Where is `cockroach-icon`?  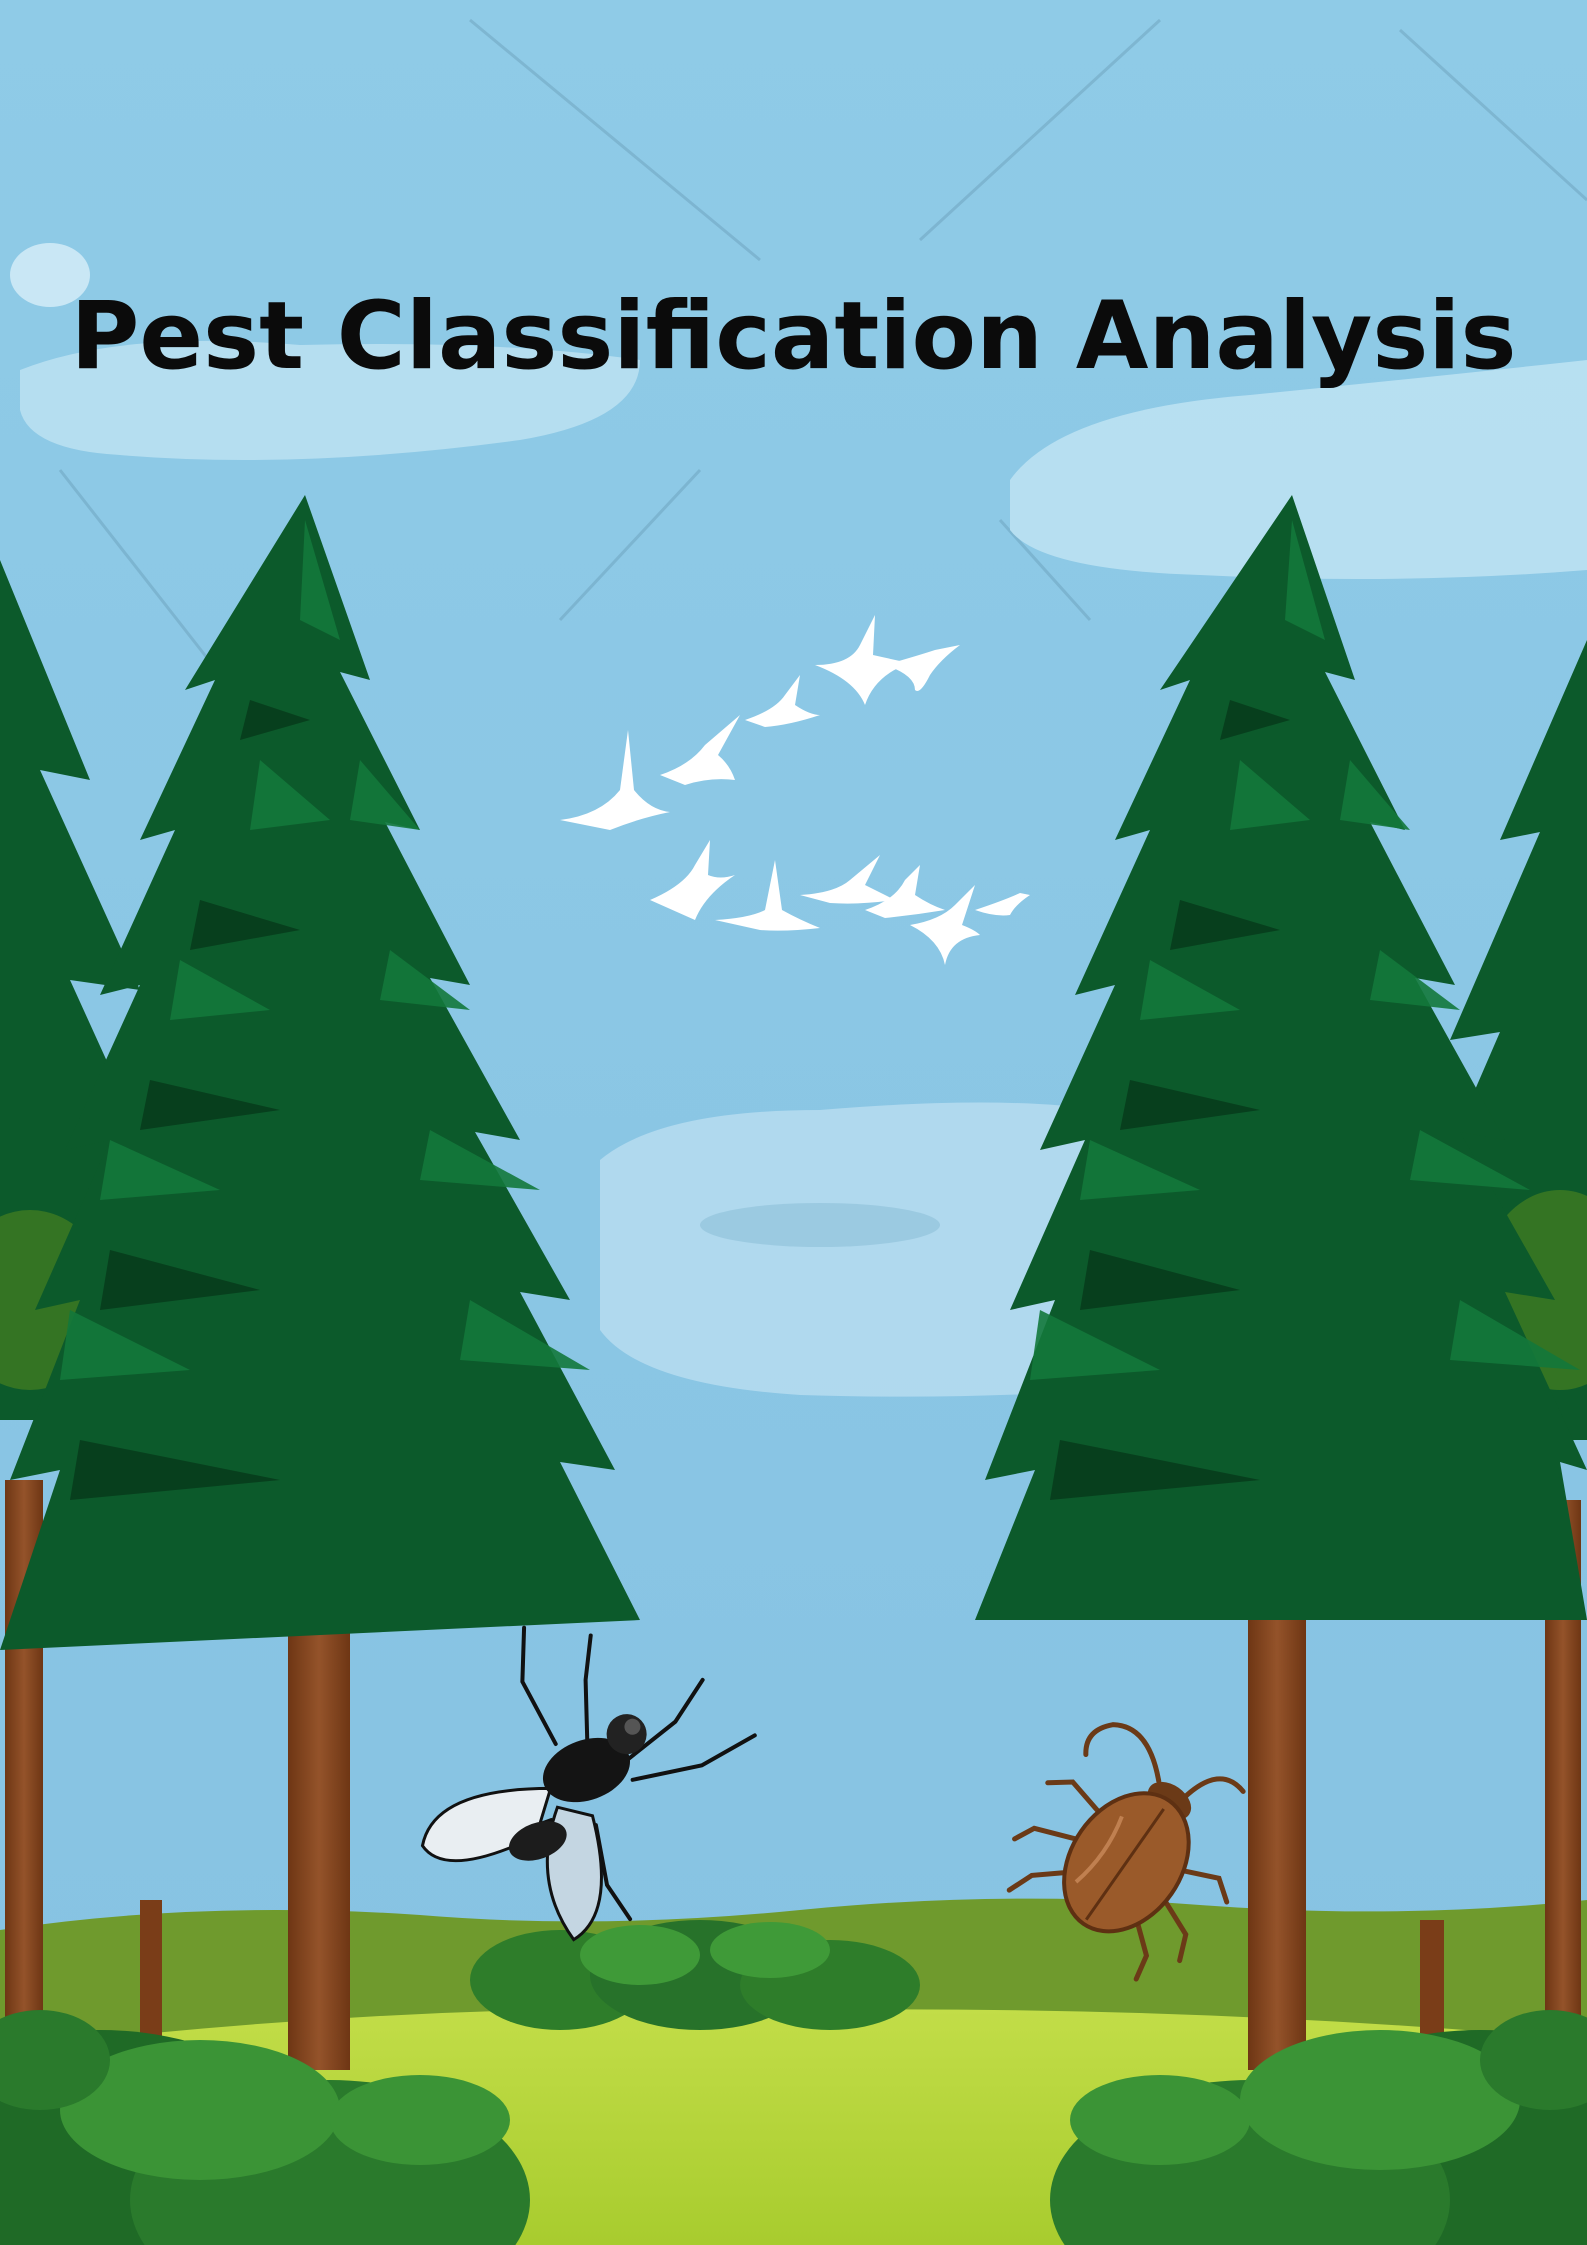 cockroach-icon is located at coordinates (1126, 1852).